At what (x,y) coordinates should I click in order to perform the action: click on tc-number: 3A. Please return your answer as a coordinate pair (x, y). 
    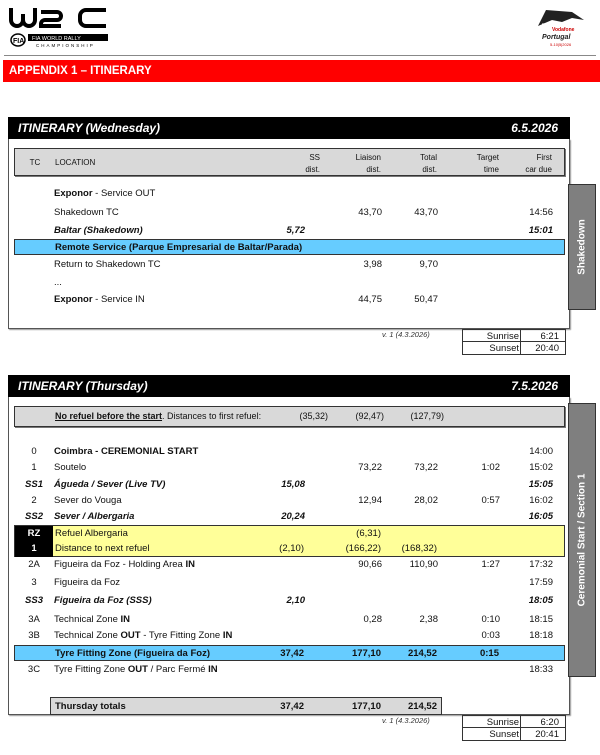
    Looking at the image, I should click on (34, 619).